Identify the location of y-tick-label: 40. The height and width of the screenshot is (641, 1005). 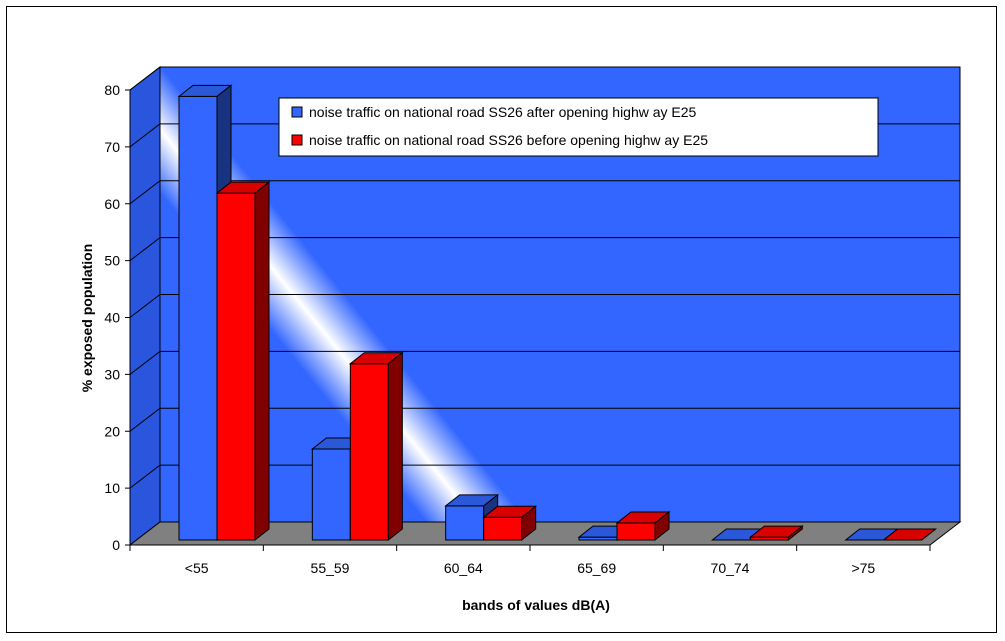
(112, 318).